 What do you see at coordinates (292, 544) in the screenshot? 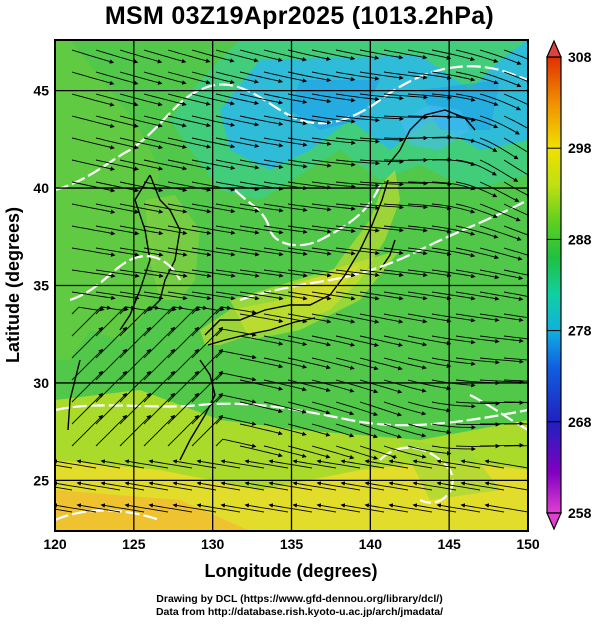
I see `lon-tick-label: 135` at bounding box center [292, 544].